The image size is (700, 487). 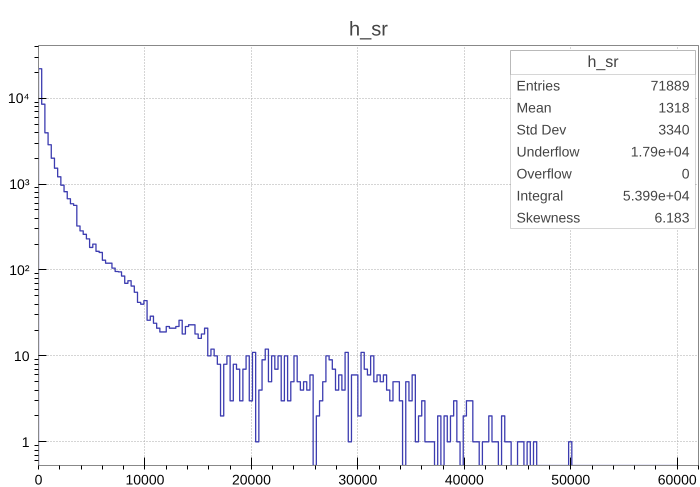 What do you see at coordinates (540, 196) in the screenshot?
I see `annotation: Integral` at bounding box center [540, 196].